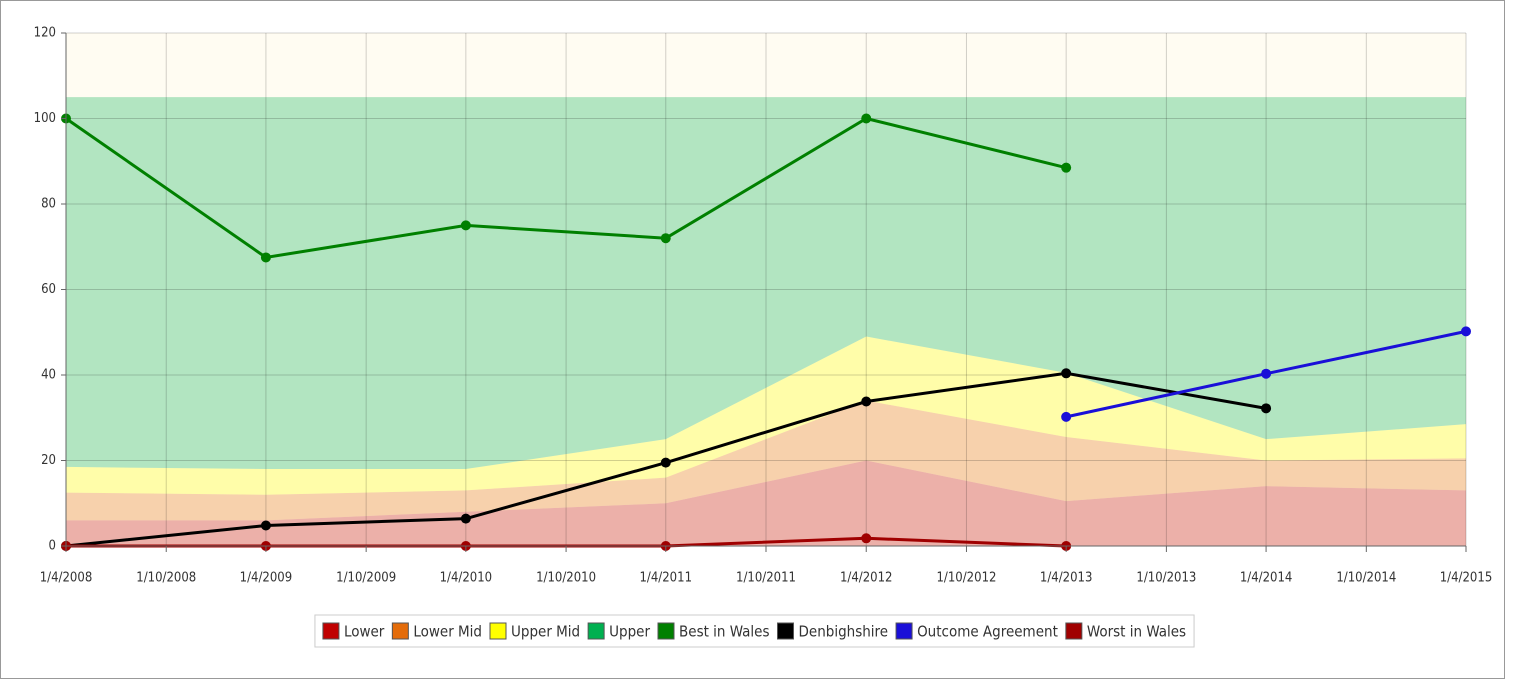 This screenshot has width=1515, height=679. I want to click on legend-label: Upper Mid, so click(545, 632).